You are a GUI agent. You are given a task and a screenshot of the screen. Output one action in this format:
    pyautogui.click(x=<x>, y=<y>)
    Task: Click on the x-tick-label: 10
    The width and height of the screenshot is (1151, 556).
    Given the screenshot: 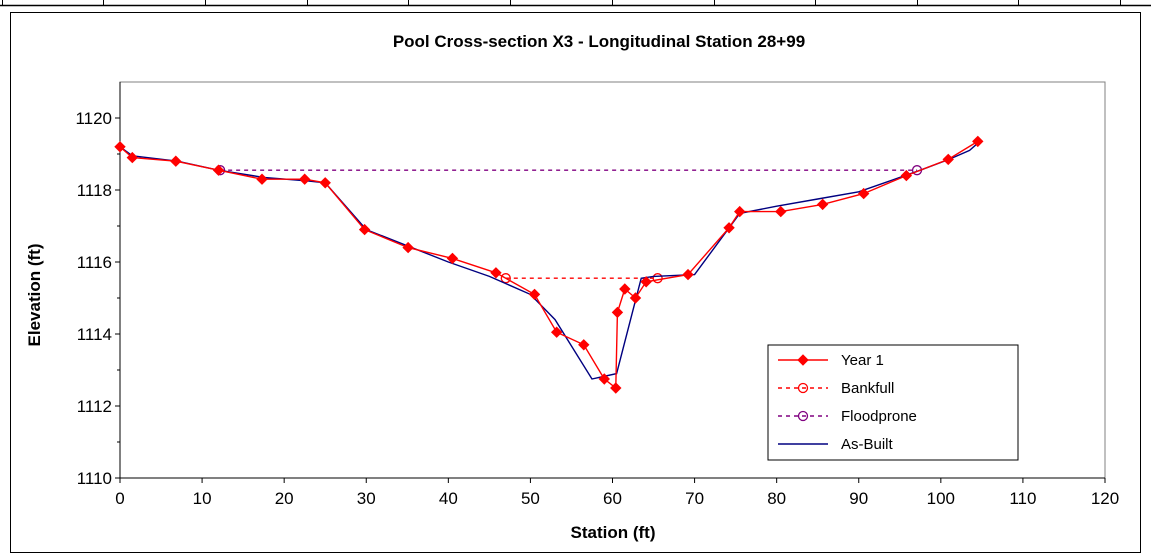 What is the action you would take?
    pyautogui.click(x=202, y=498)
    